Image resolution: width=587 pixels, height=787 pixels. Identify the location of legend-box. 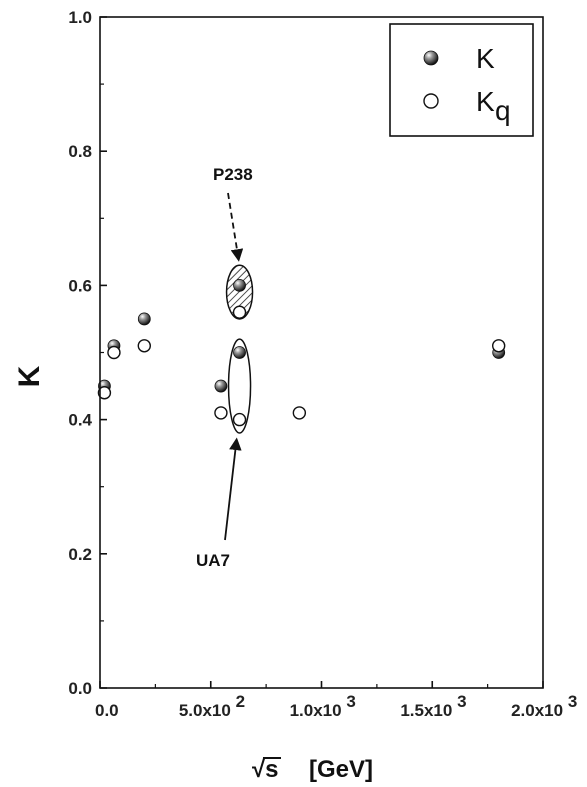
(461, 80).